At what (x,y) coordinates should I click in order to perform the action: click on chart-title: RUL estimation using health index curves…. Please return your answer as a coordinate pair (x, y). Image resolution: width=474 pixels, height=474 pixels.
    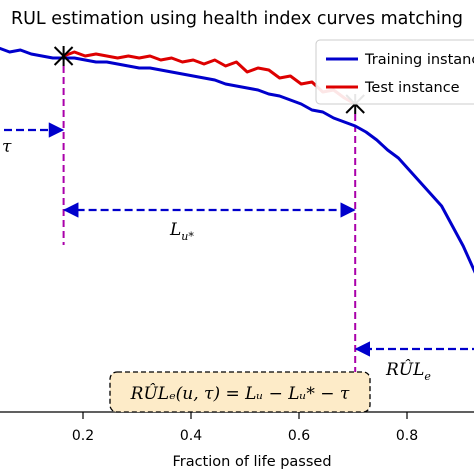
    Looking at the image, I should click on (237, 19).